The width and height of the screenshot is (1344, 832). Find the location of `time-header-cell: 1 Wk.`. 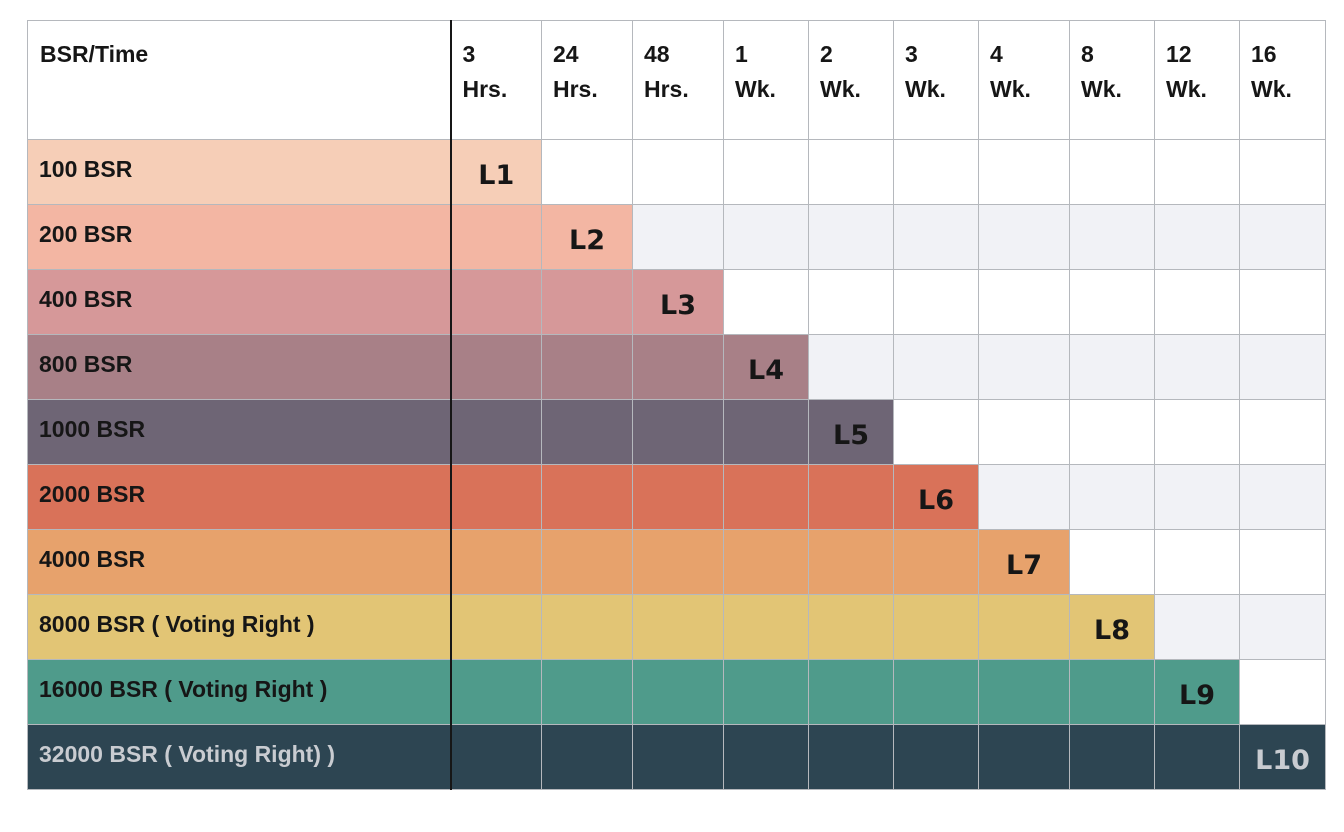

time-header-cell: 1 Wk. is located at coordinates (766, 80).